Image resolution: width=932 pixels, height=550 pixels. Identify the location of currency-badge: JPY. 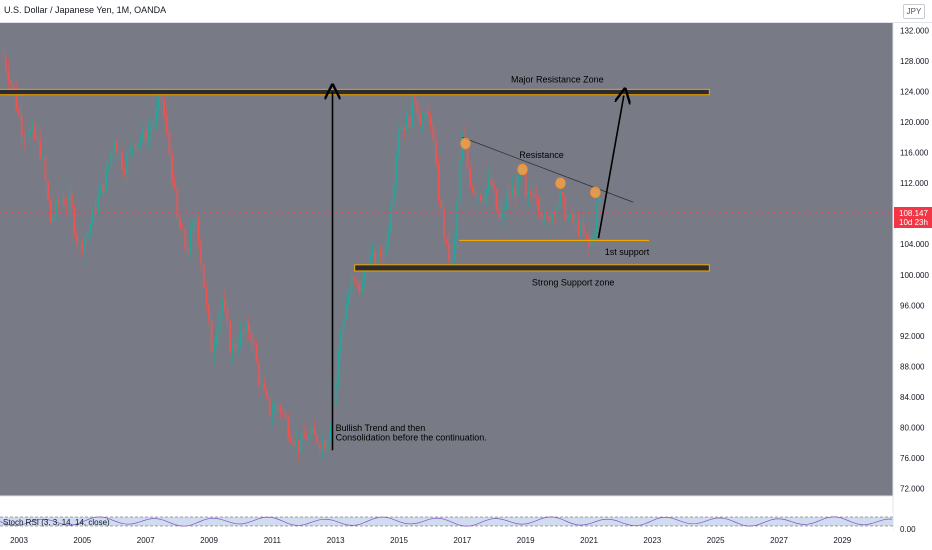
(914, 11).